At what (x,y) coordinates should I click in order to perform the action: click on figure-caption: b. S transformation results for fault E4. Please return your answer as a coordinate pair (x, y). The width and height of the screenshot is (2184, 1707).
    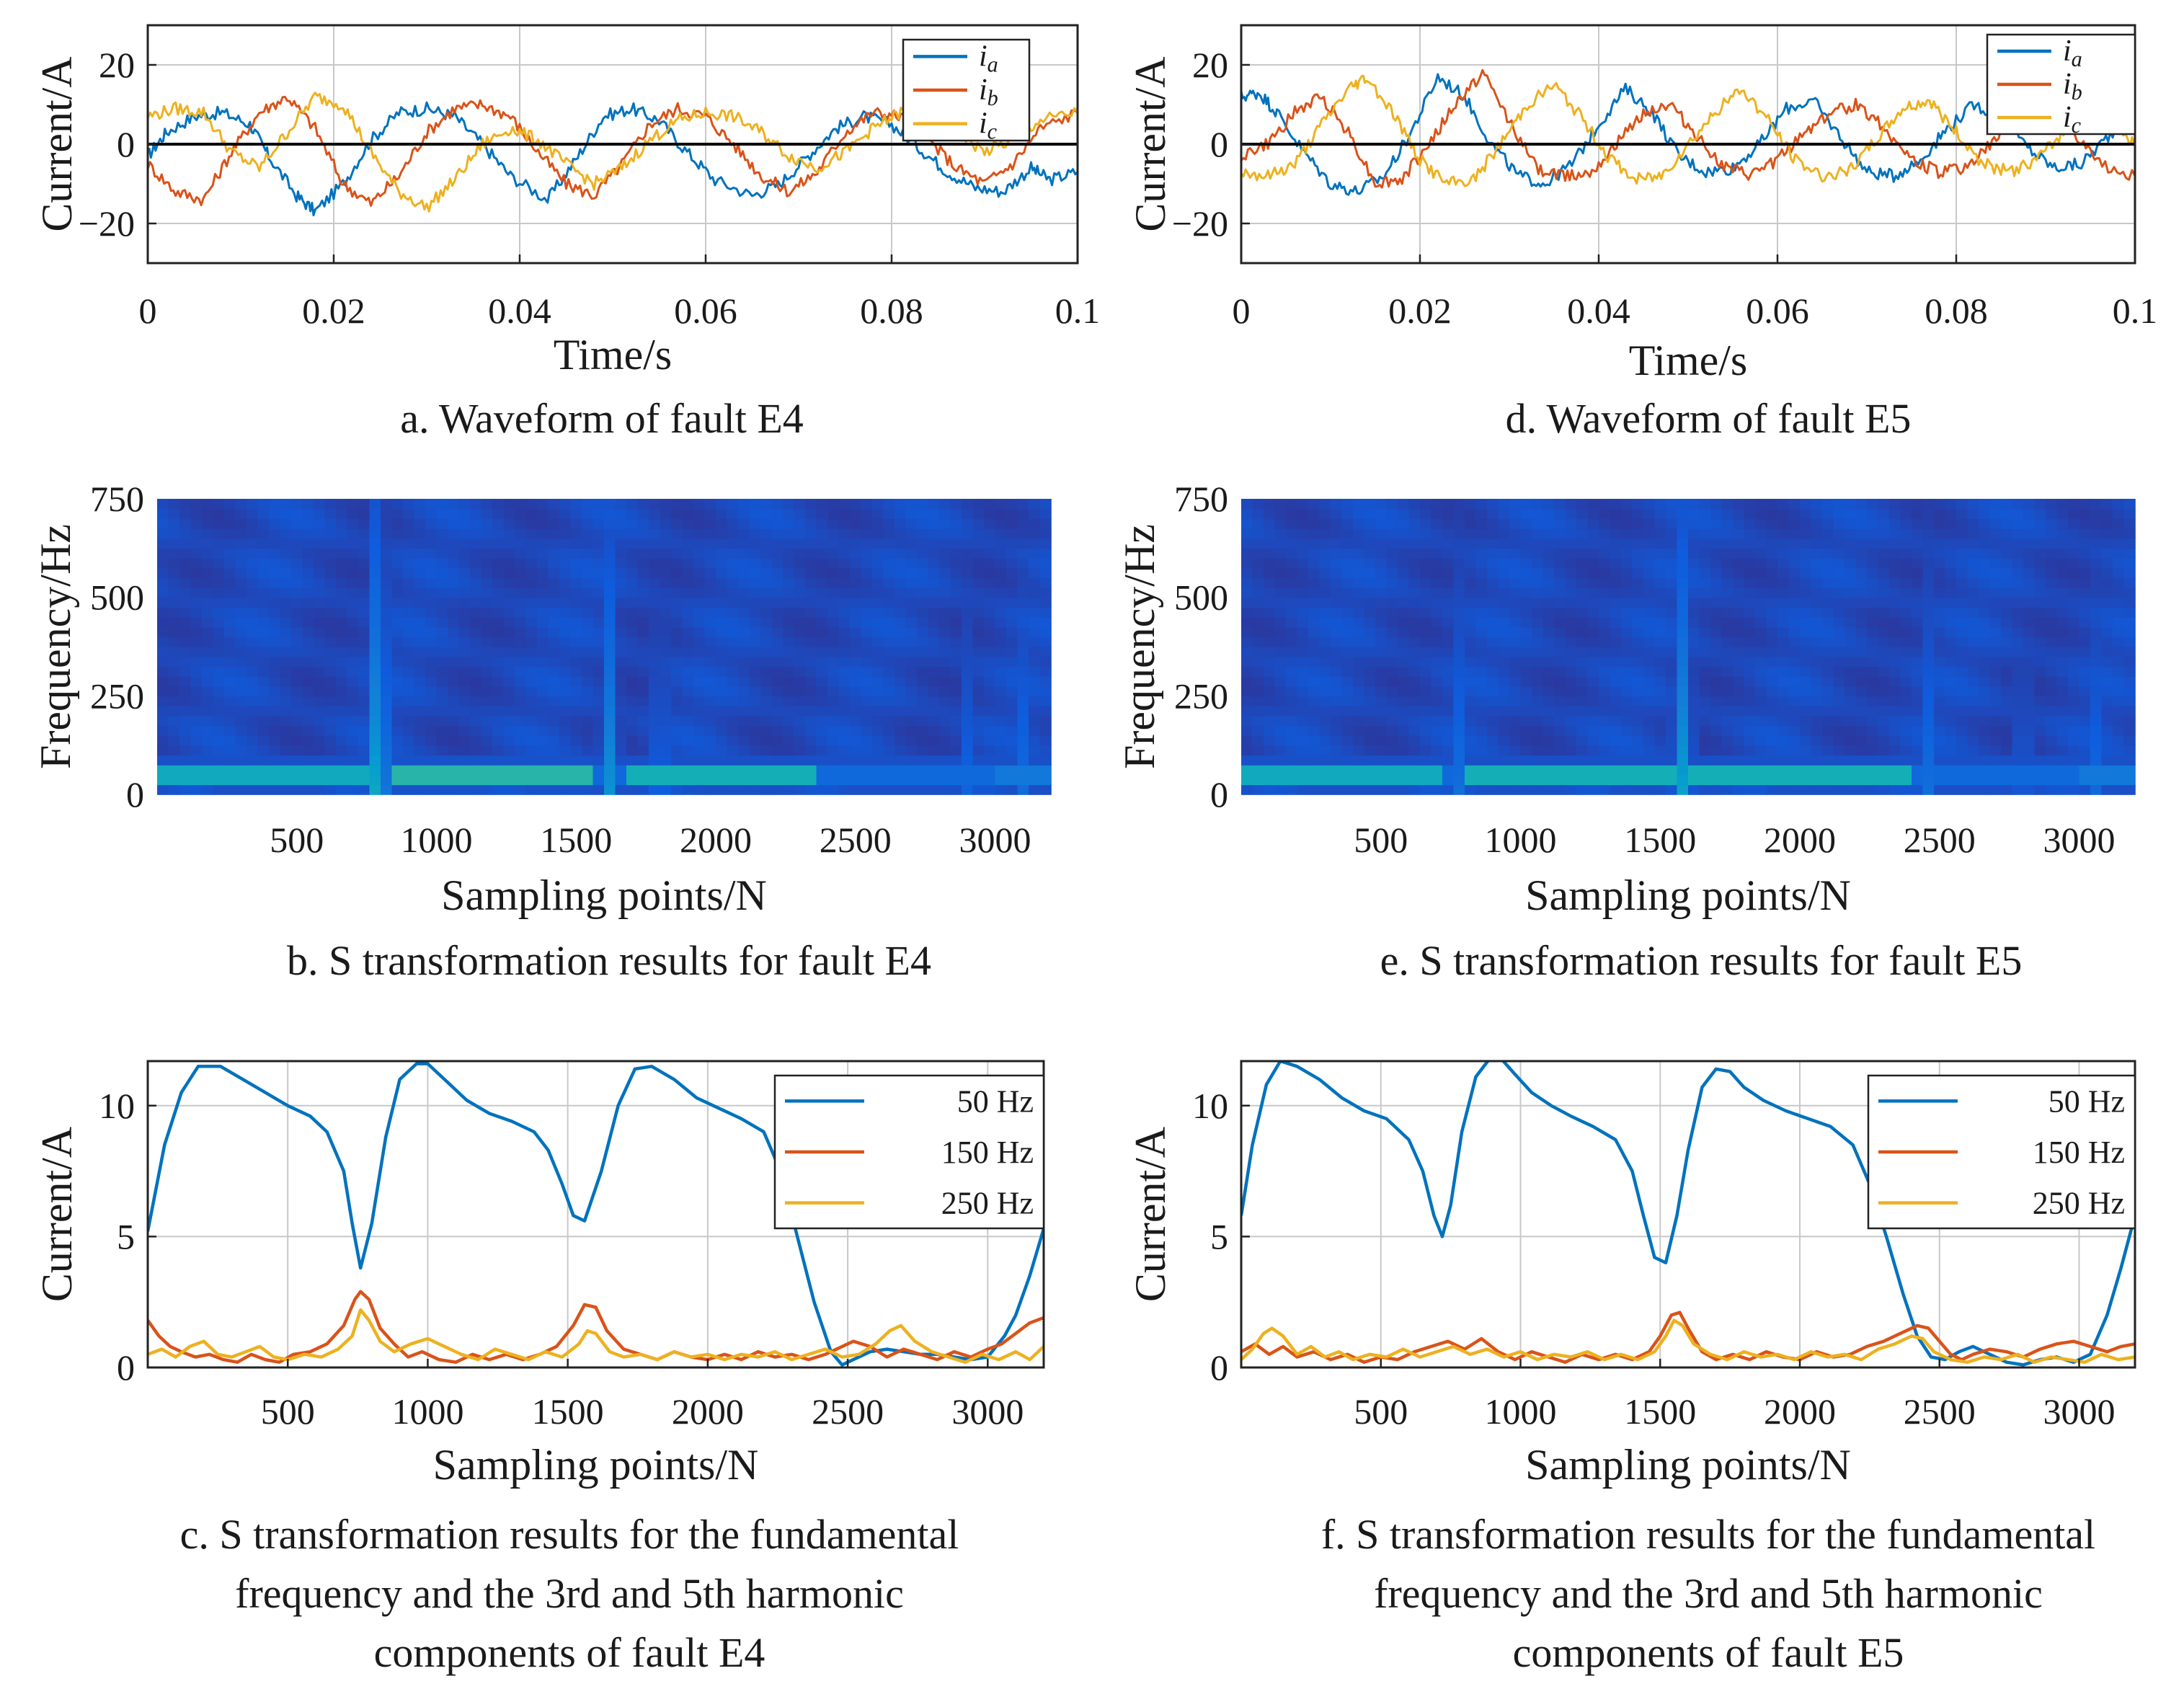
    Looking at the image, I should click on (609, 960).